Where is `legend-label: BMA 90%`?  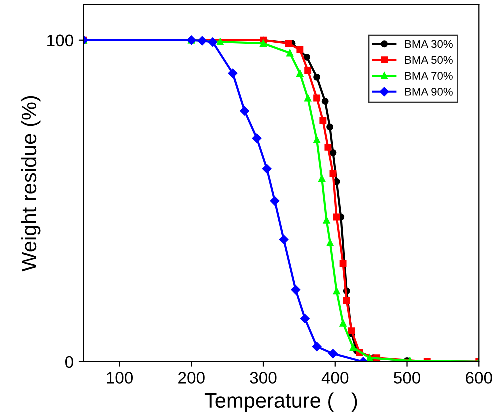 legend-label: BMA 90% is located at coordinates (429, 92).